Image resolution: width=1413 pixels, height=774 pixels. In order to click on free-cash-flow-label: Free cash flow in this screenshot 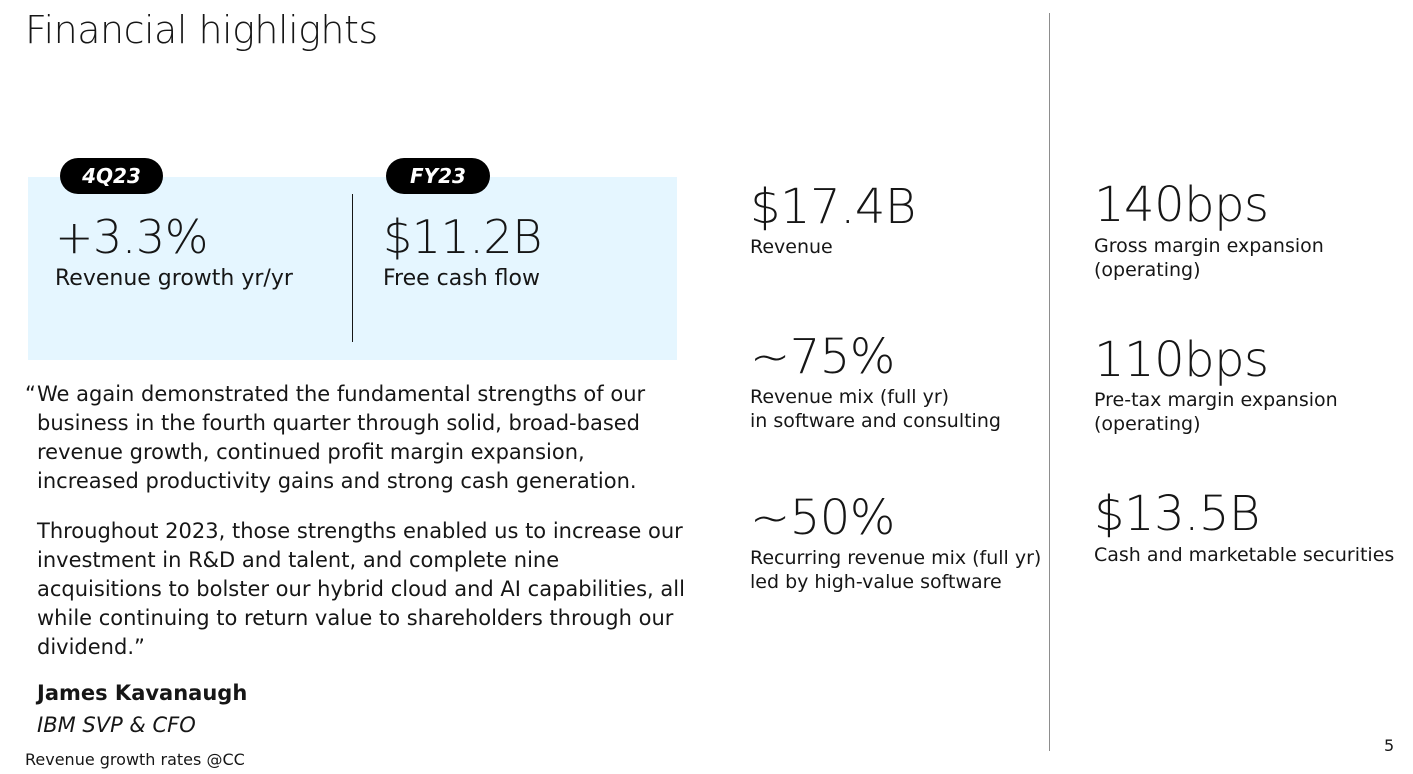, I will do `click(461, 278)`.